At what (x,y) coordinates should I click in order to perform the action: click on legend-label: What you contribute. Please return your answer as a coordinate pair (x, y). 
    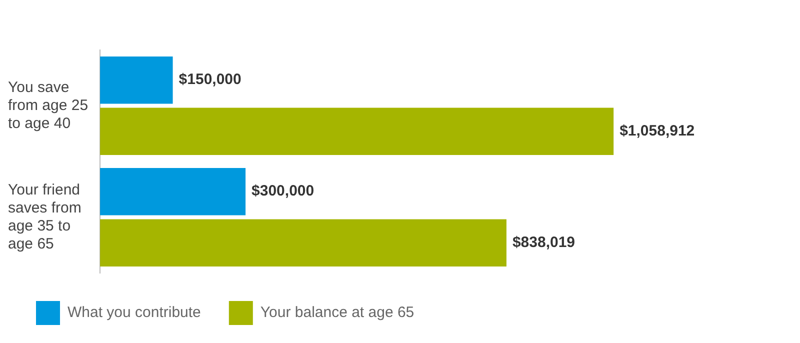
    Looking at the image, I should click on (134, 313).